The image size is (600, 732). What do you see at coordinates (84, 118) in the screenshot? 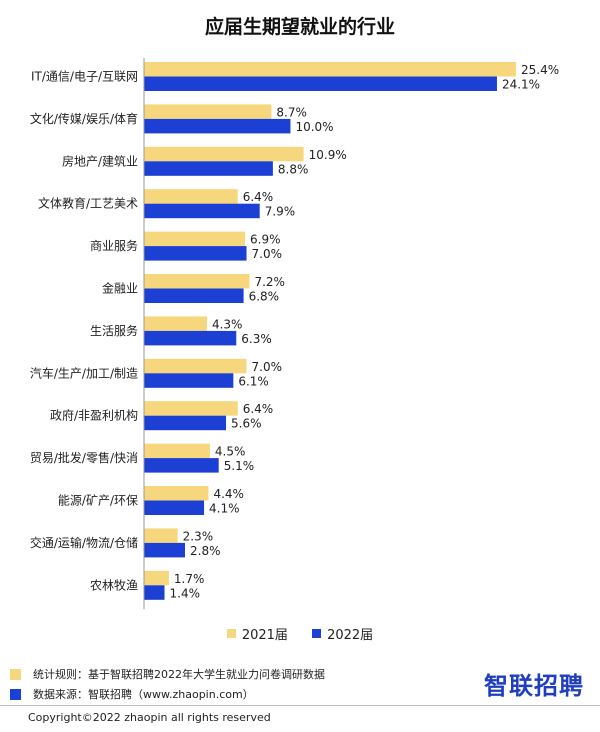
I see `category-label: 文化/传媒/娱乐/体育` at bounding box center [84, 118].